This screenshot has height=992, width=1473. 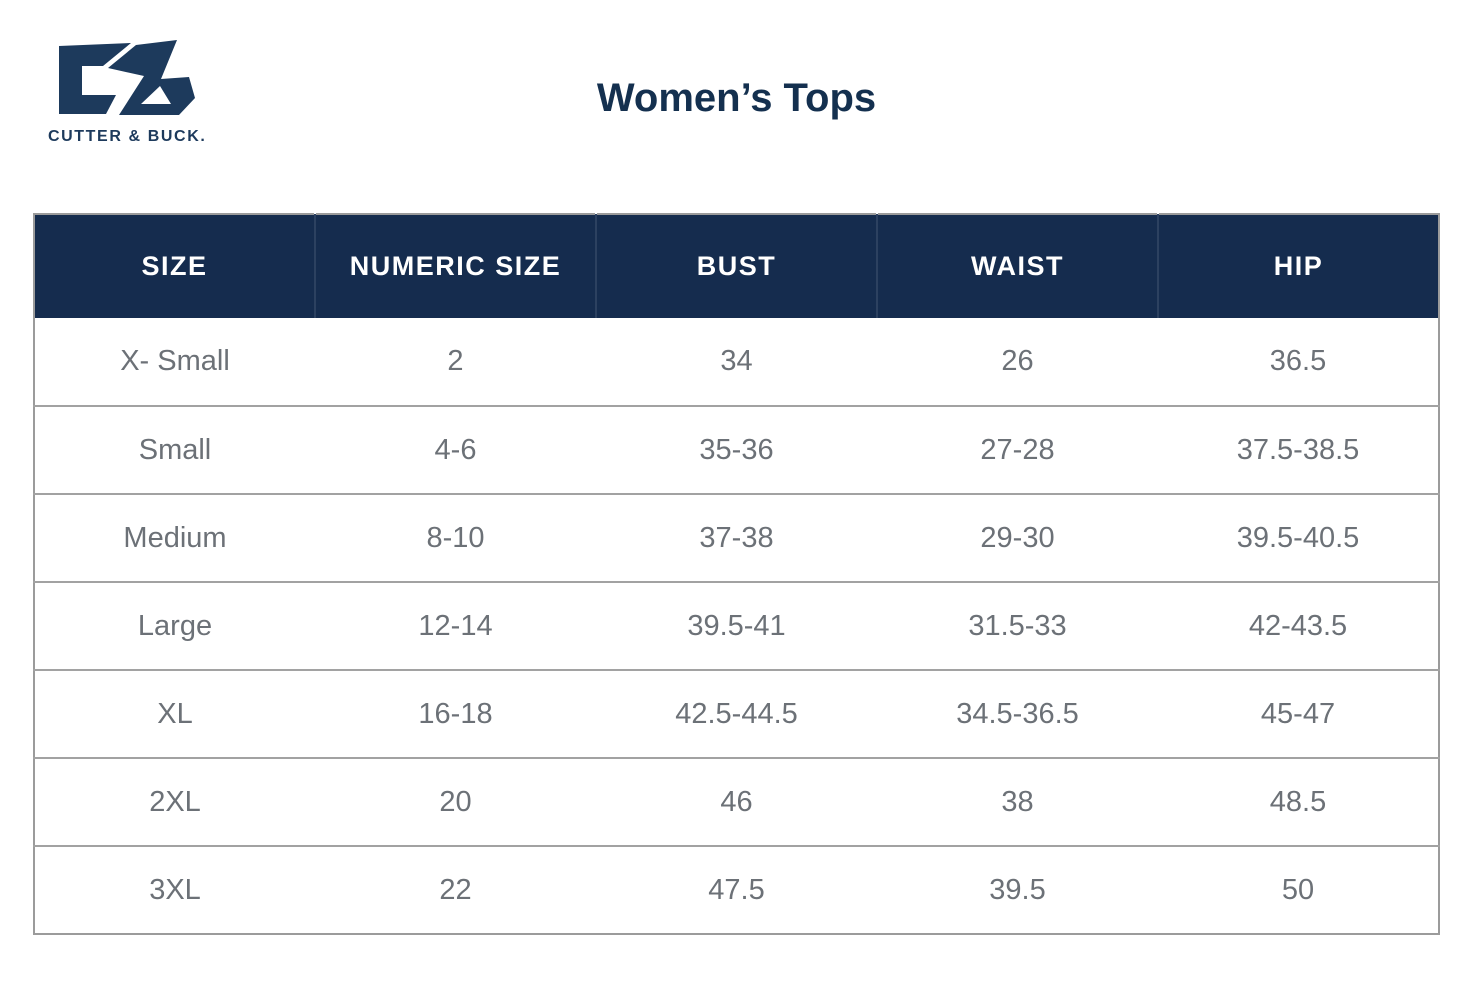 What do you see at coordinates (1298, 449) in the screenshot?
I see `hip-cell: 37.5-38.5` at bounding box center [1298, 449].